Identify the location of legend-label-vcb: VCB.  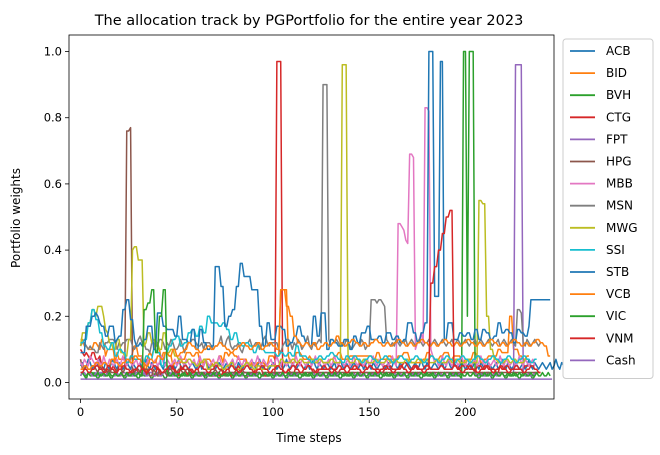
(618, 294).